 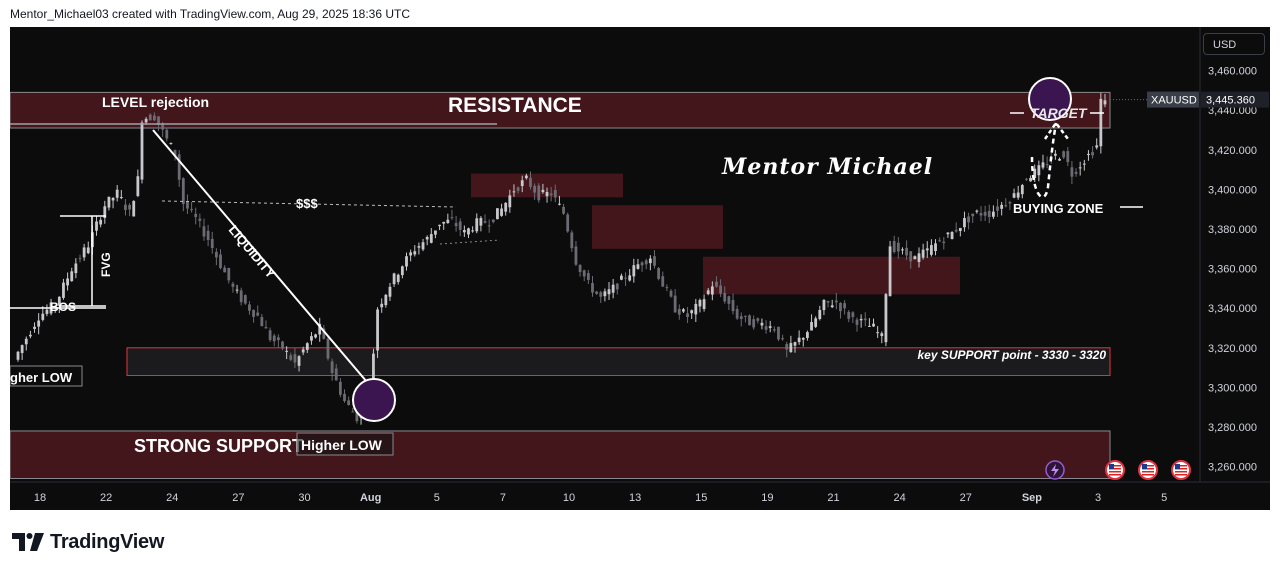 What do you see at coordinates (1181, 475) in the screenshot?
I see `flag-stripe` at bounding box center [1181, 475].